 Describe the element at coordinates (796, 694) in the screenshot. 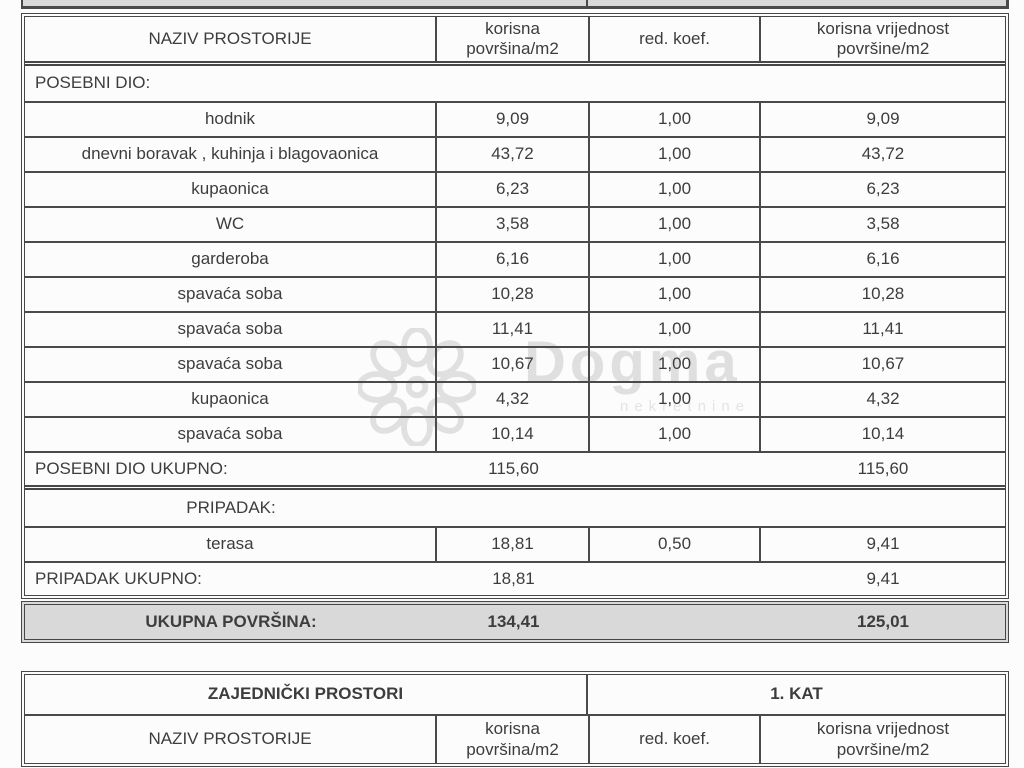

I see `floor-title: 1. KAT` at that location.